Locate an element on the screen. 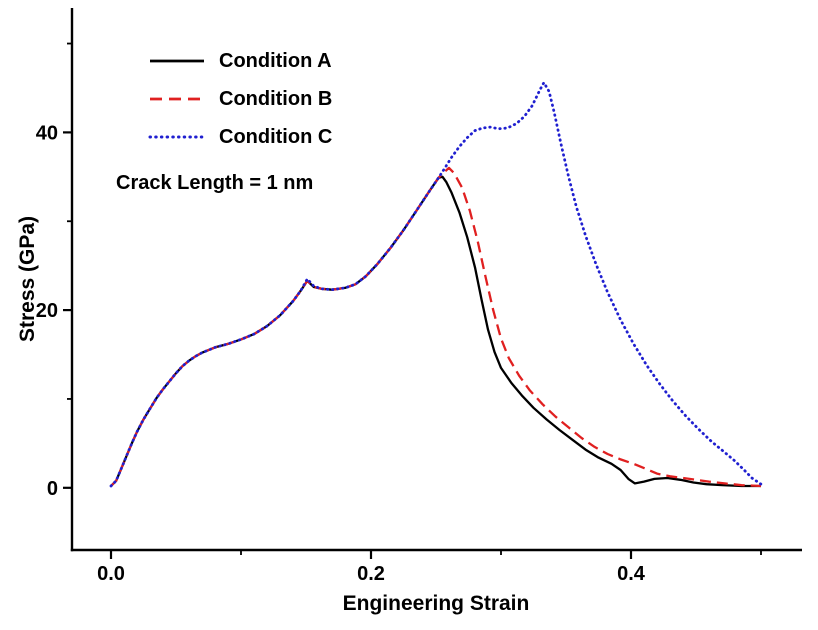 The width and height of the screenshot is (818, 630). legend-label: Condition B is located at coordinates (276, 98).